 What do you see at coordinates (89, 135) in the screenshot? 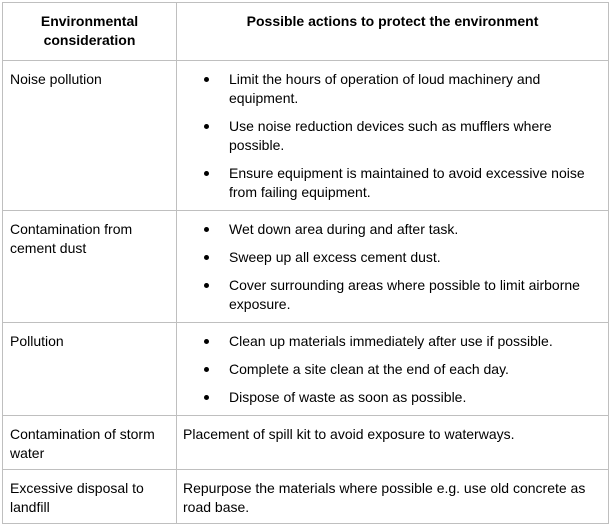
I see `consideration-cell: Noise pollution` at bounding box center [89, 135].